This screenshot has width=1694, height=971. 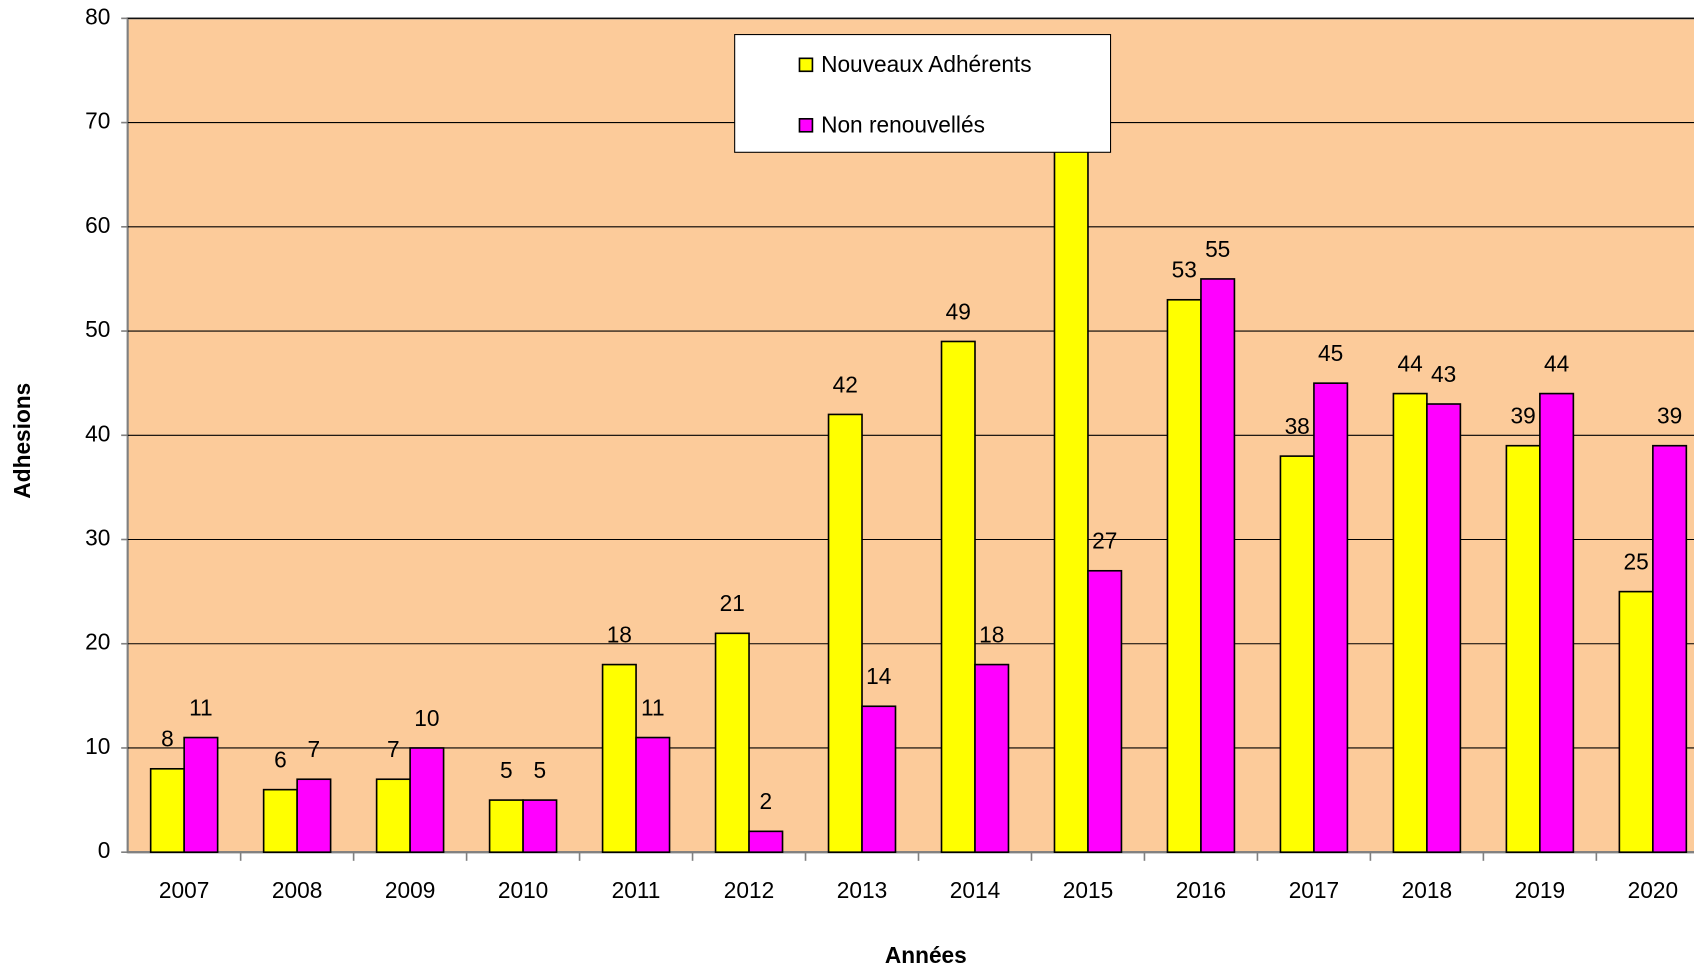 What do you see at coordinates (280, 760) in the screenshot?
I see `data-label: 6` at bounding box center [280, 760].